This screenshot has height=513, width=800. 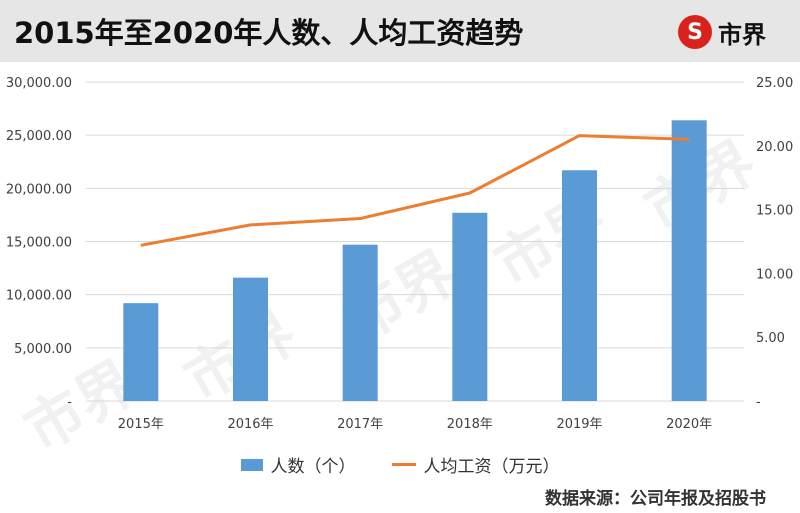 I want to click on legend-item-line: 人均工资（万元）, so click(x=475, y=464).